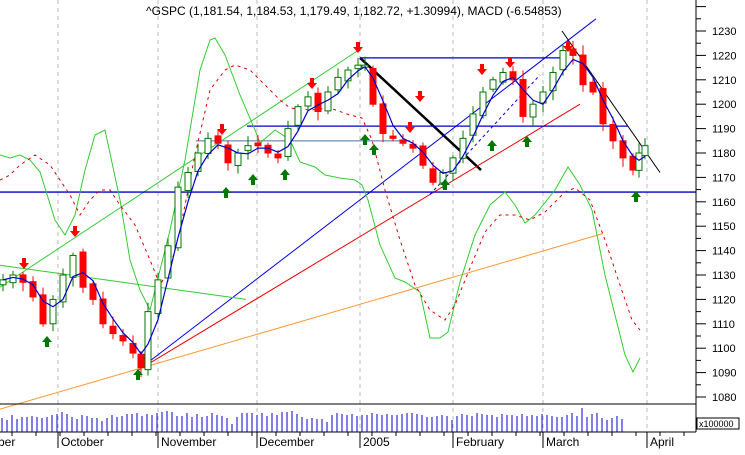 This screenshot has width=745, height=455. What do you see at coordinates (7, 442) in the screenshot?
I see `month-label: ber` at bounding box center [7, 442].